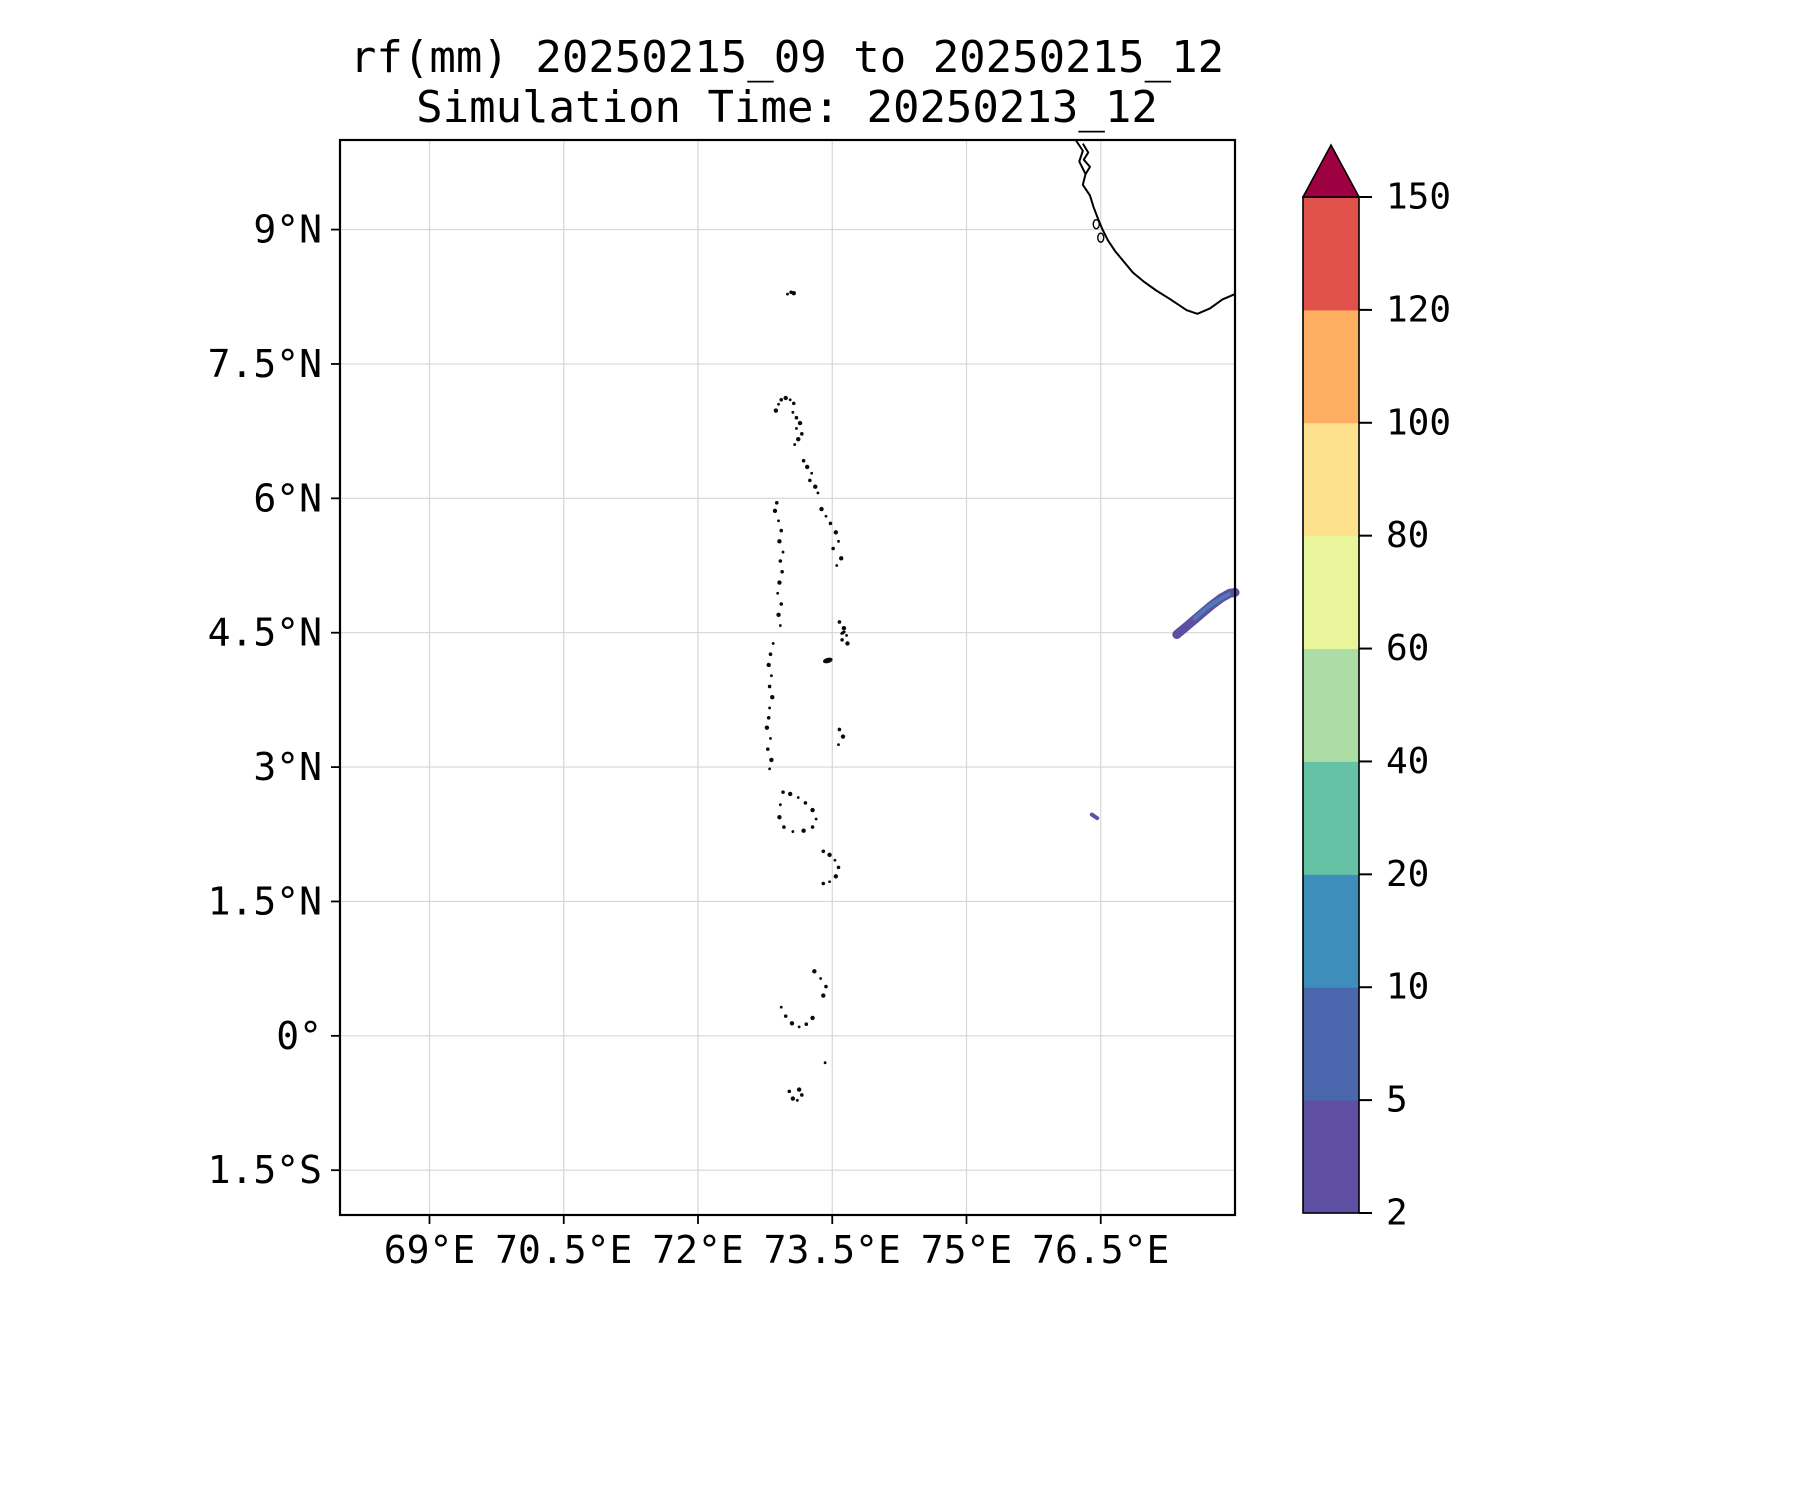  I want to click on y-tick-label: 3°N, so click(287, 767).